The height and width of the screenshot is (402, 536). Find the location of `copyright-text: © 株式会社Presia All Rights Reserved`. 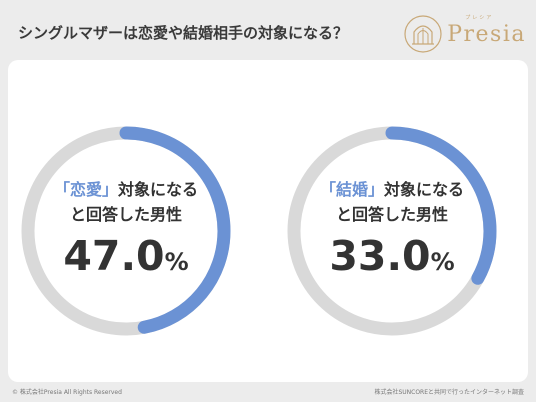

copyright-text: © 株式会社Presia All Rights Reserved is located at coordinates (67, 392).